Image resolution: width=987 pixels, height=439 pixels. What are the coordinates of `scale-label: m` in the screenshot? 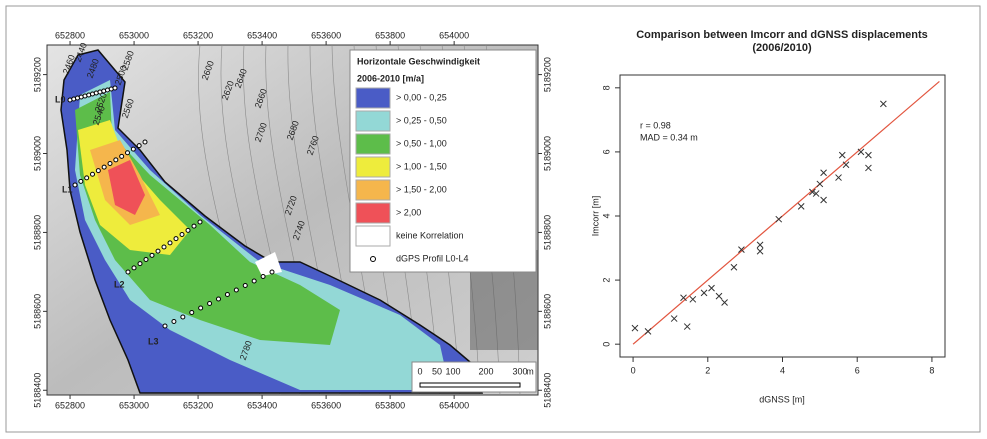 It's located at (530, 371).